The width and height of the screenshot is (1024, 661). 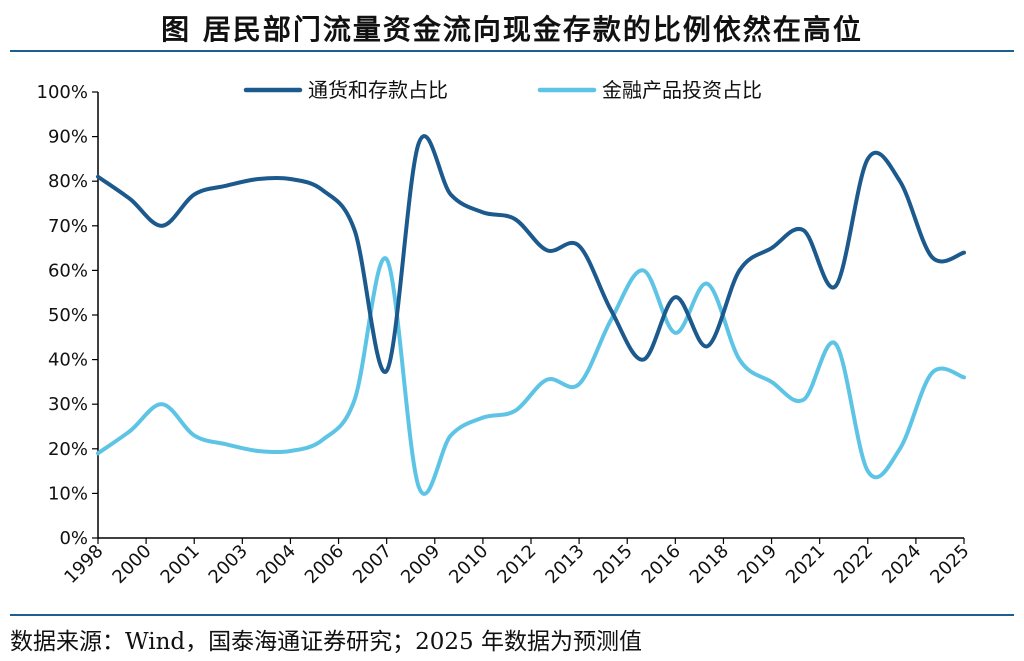 What do you see at coordinates (757, 564) in the screenshot?
I see `x-tick-label: 2019` at bounding box center [757, 564].